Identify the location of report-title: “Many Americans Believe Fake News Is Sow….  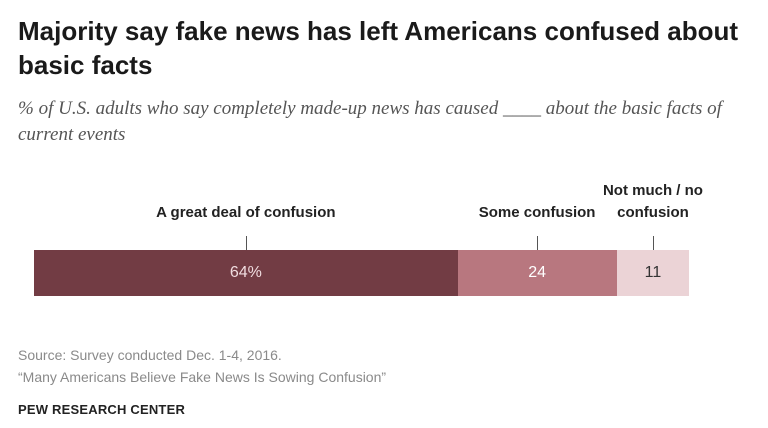
(202, 377).